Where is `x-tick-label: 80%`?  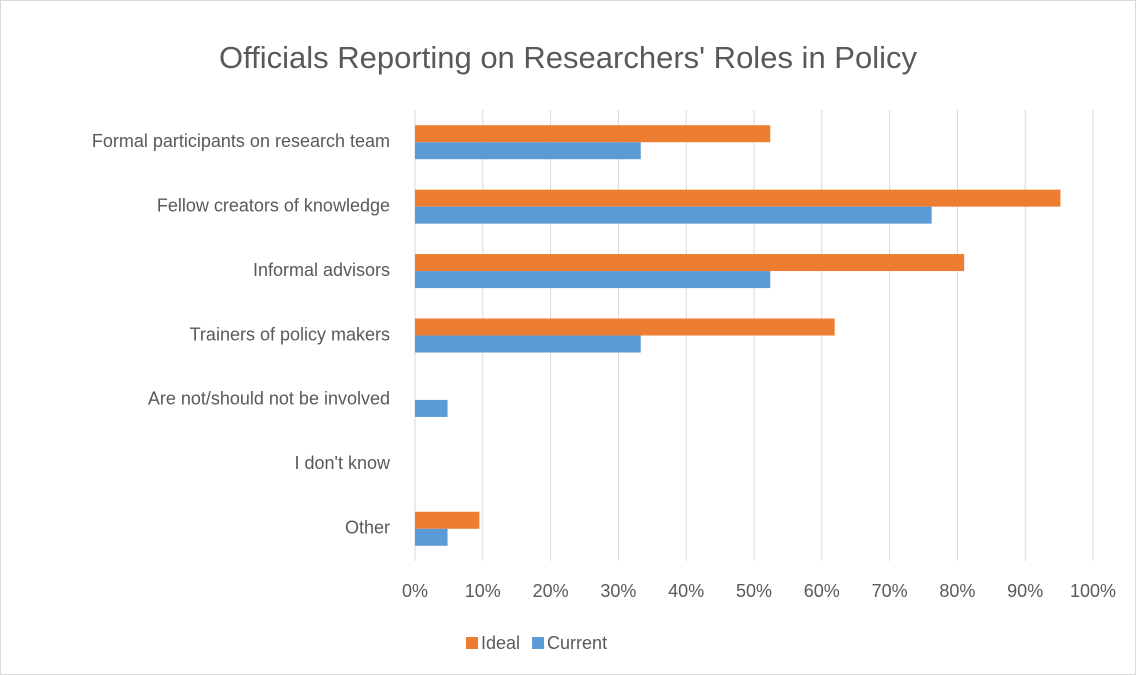 x-tick-label: 80% is located at coordinates (957, 591).